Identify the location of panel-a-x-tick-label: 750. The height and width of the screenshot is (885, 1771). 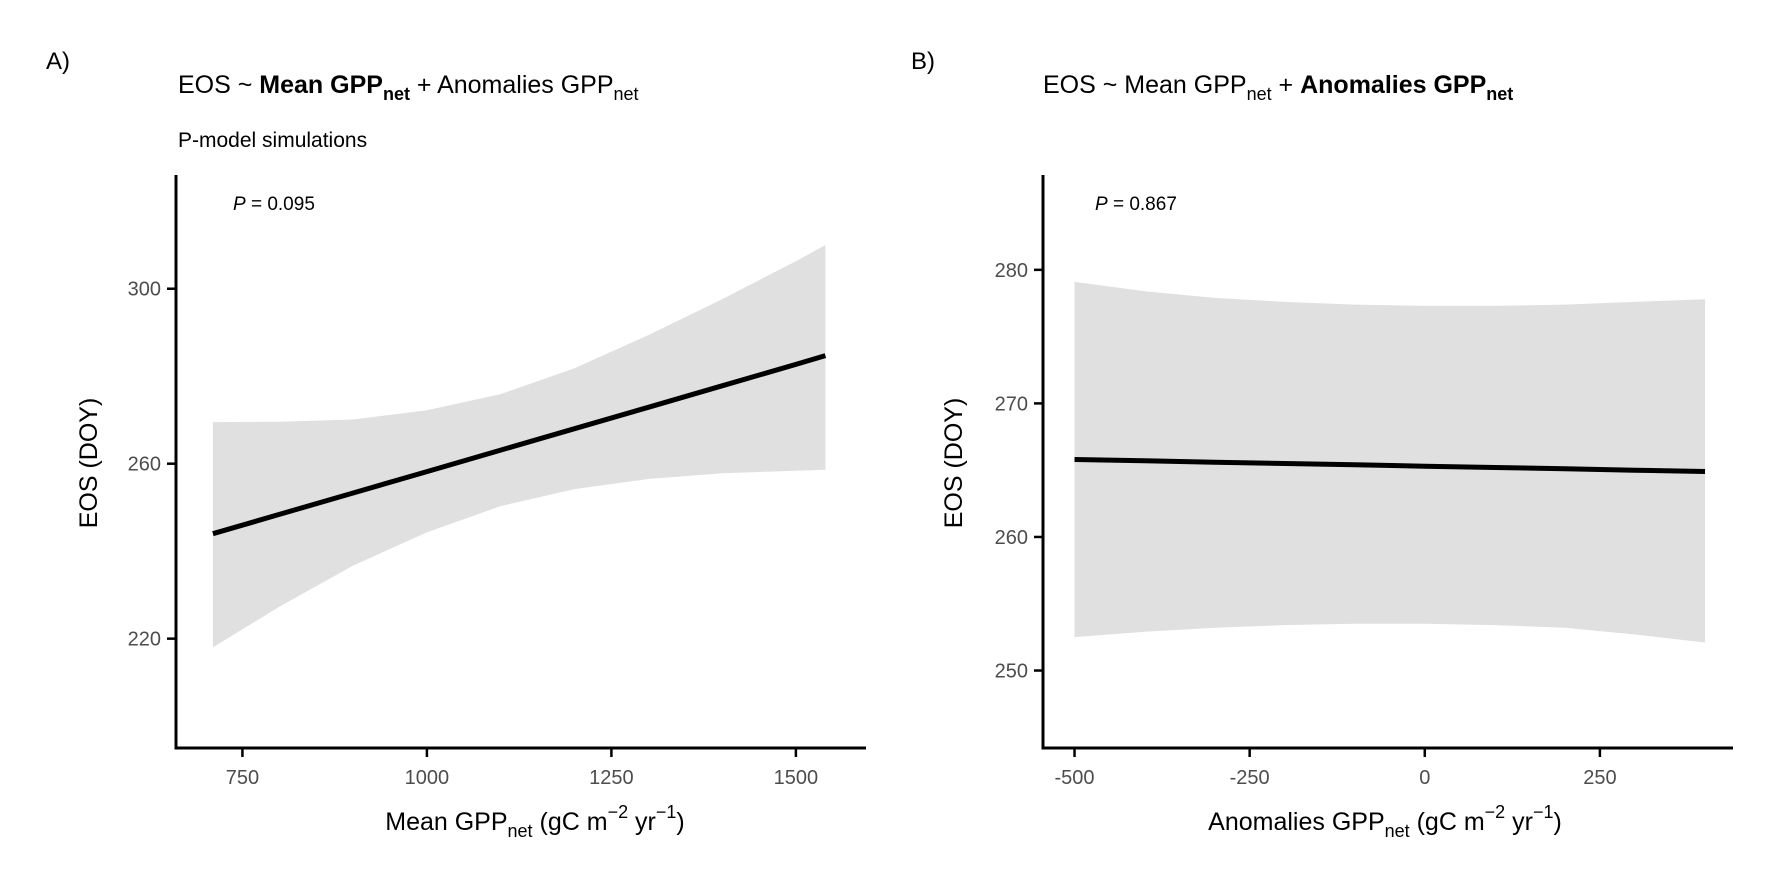
(242, 778).